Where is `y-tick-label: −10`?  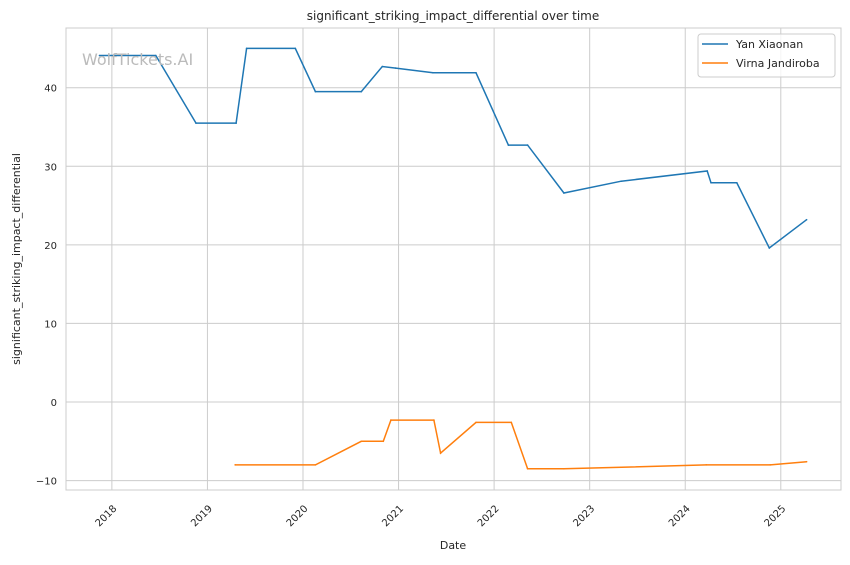 y-tick-label: −10 is located at coordinates (46, 482).